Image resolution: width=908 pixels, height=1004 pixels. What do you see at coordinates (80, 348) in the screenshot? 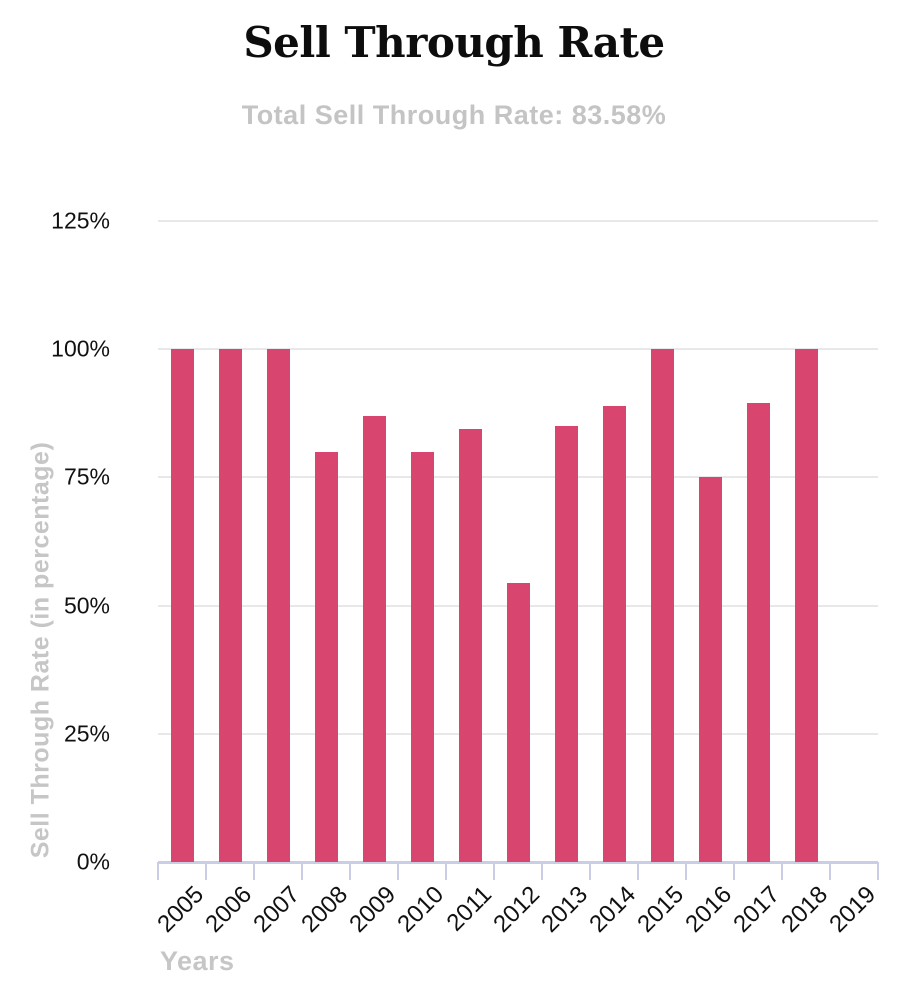
I see `y-tick-label: 100%` at bounding box center [80, 348].